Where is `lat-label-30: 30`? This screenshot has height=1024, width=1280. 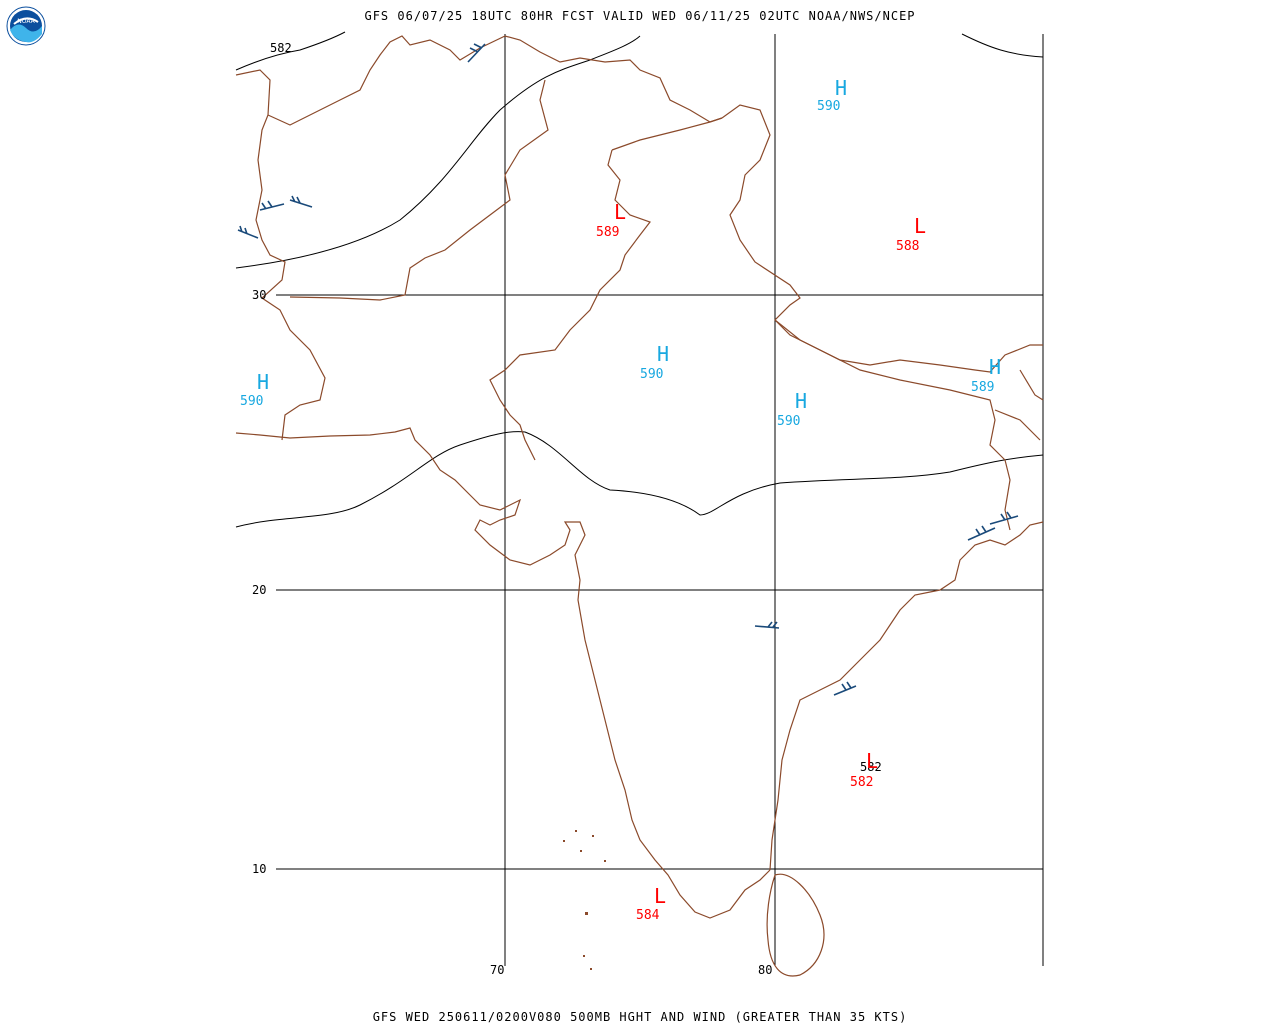 lat-label-30: 30 is located at coordinates (259, 295).